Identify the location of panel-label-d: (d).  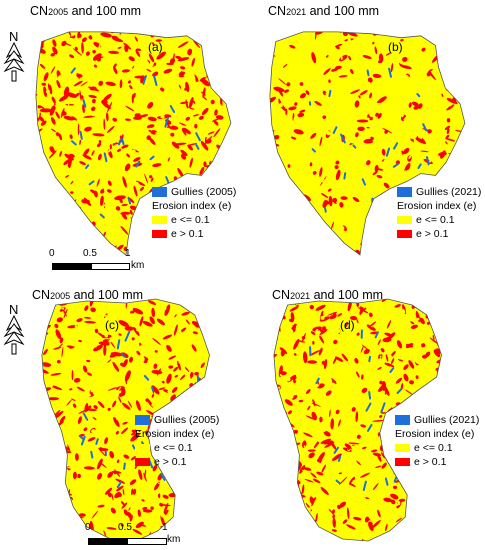
(347, 325).